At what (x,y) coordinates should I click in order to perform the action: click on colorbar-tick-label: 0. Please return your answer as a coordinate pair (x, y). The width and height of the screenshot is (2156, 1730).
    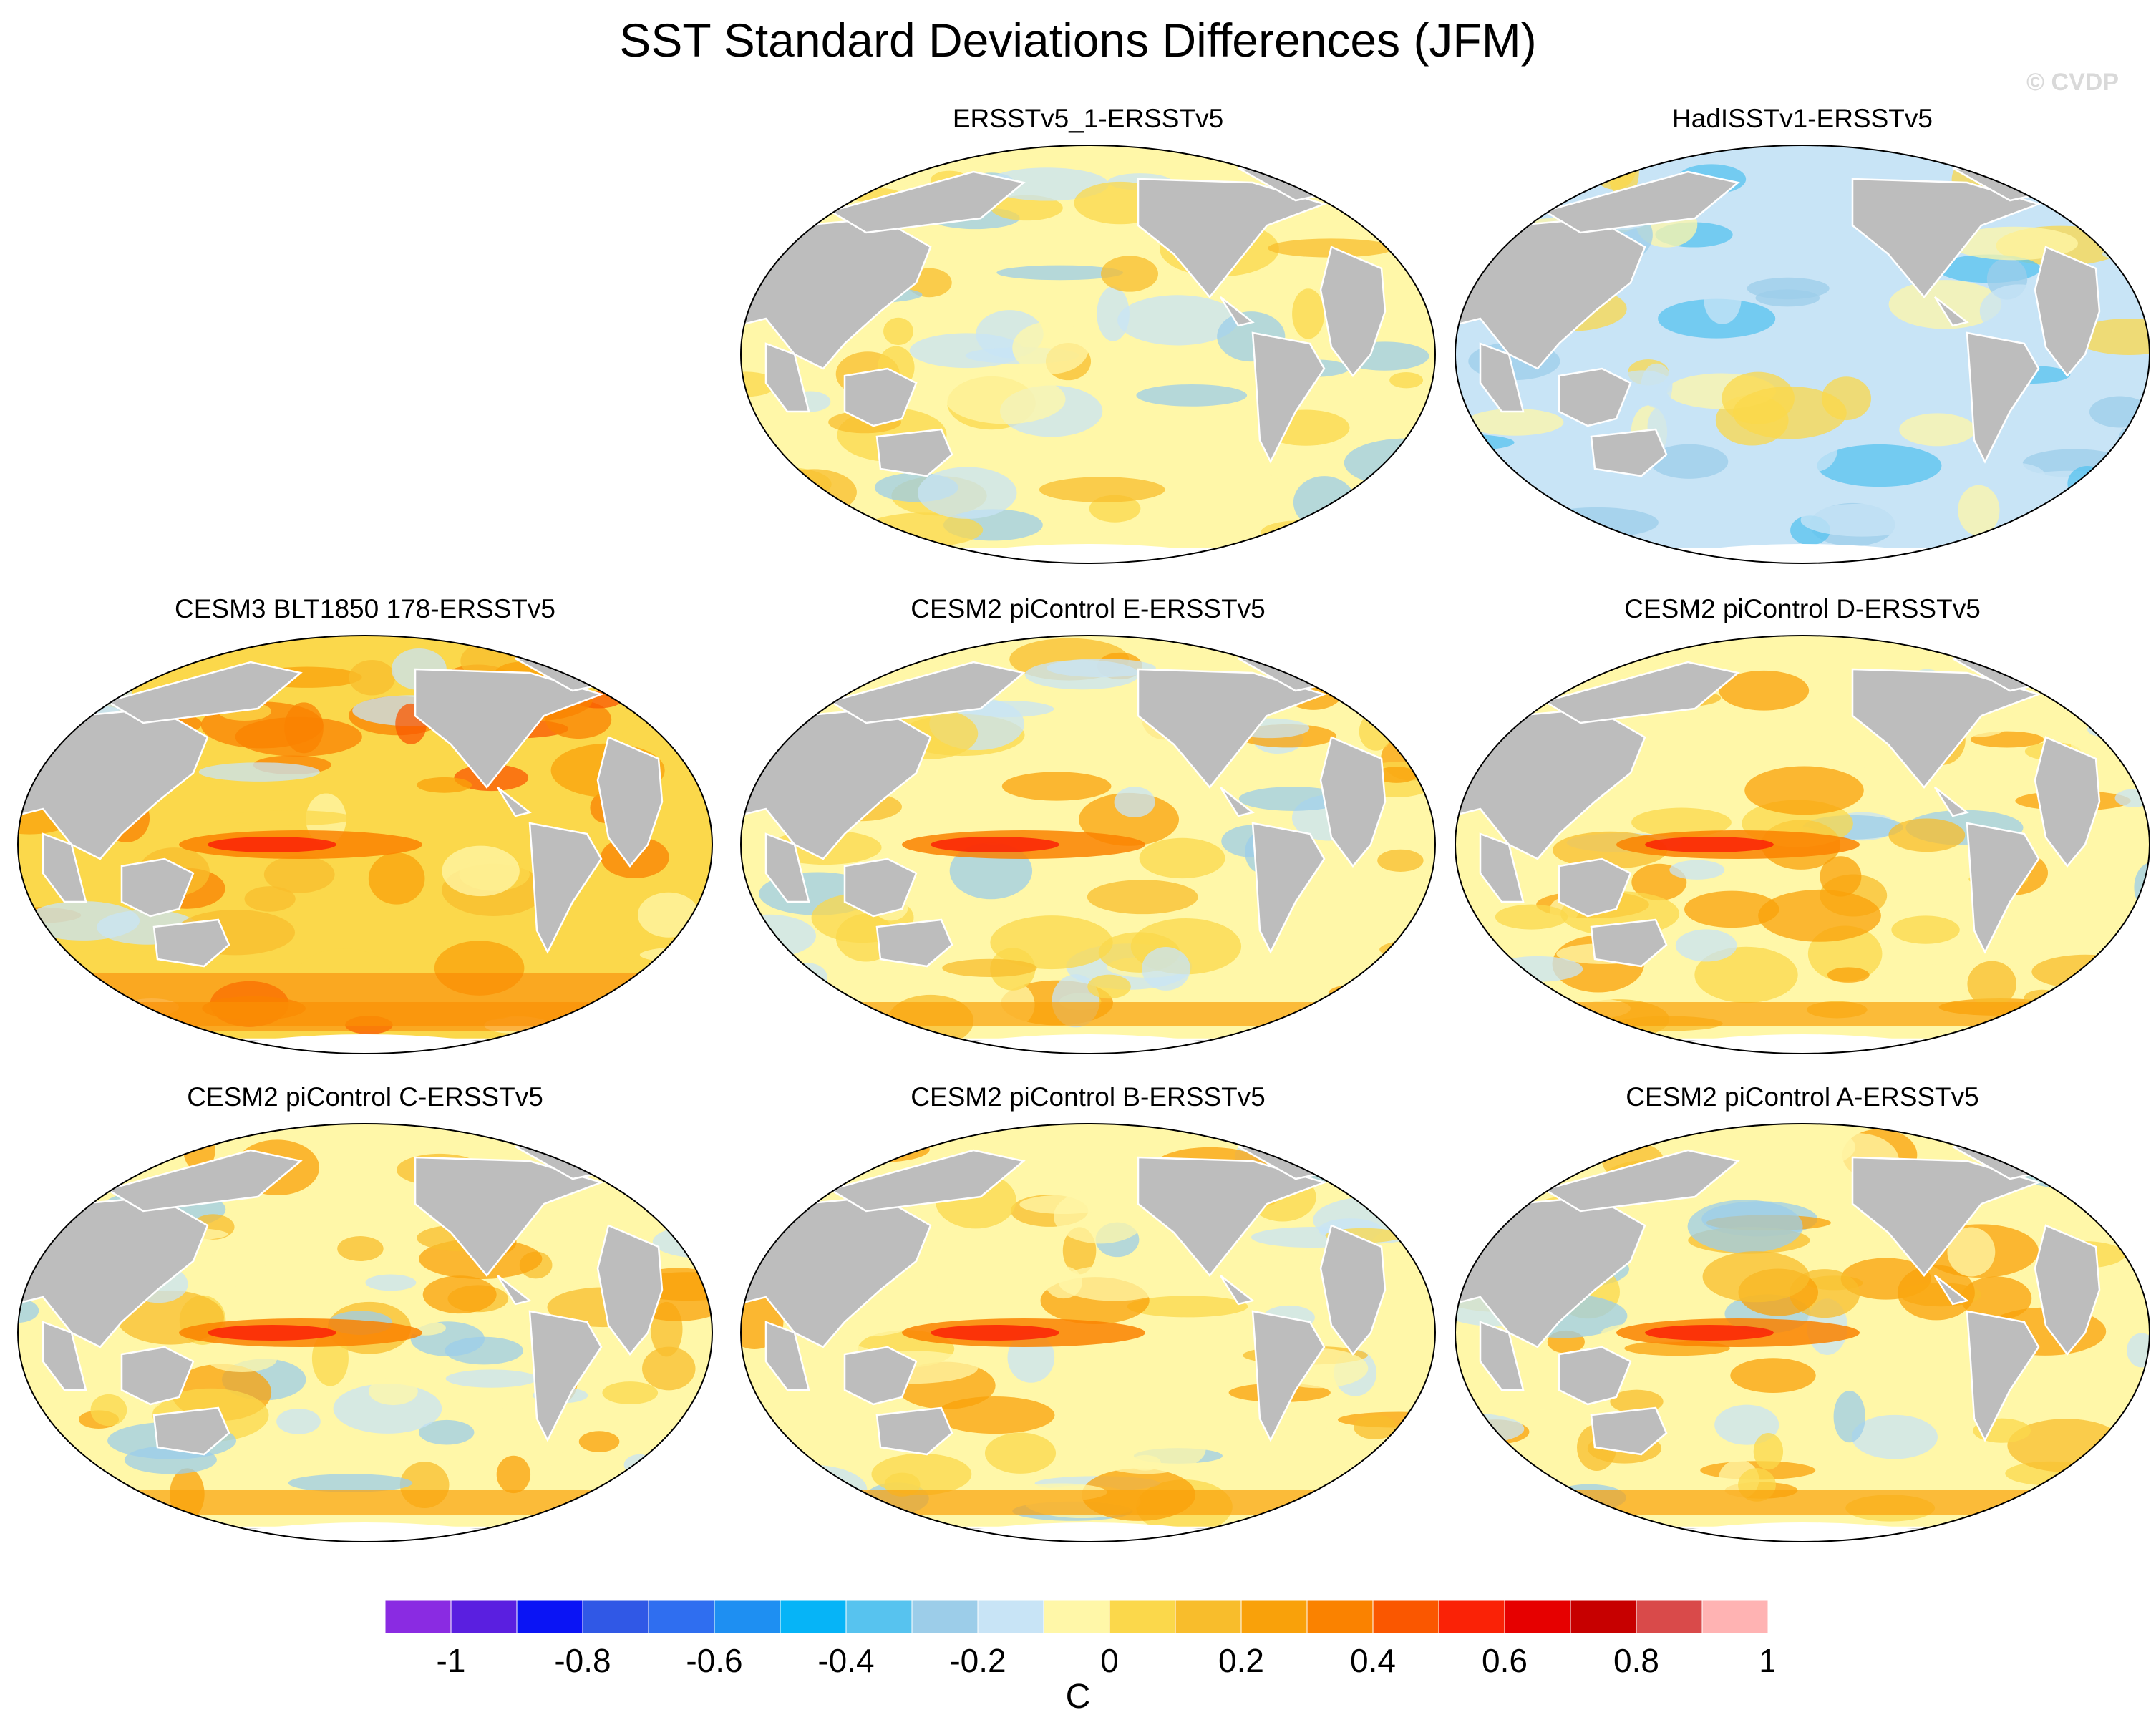
    Looking at the image, I should click on (1109, 1660).